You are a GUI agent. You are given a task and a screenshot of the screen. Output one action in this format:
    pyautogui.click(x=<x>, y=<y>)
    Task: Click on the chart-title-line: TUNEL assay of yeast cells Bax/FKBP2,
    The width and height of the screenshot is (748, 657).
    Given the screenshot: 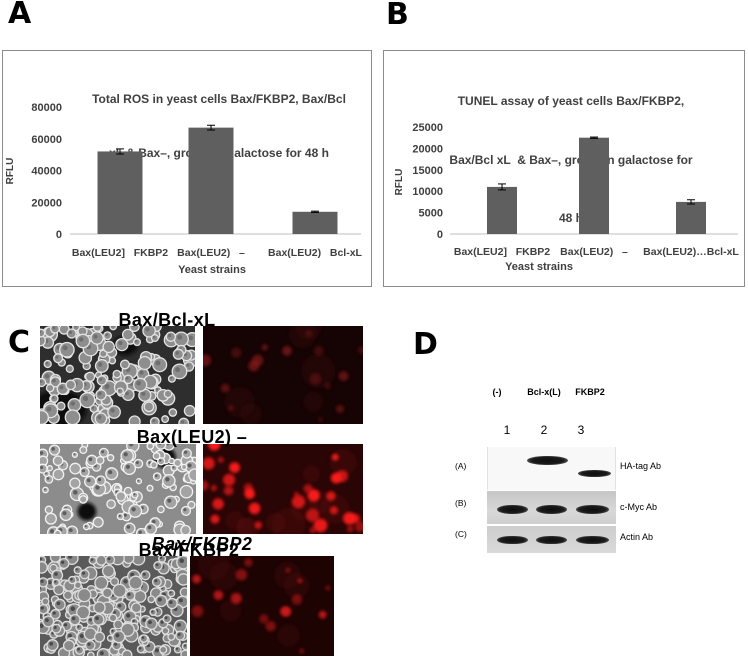 What is the action you would take?
    pyautogui.click(x=571, y=101)
    